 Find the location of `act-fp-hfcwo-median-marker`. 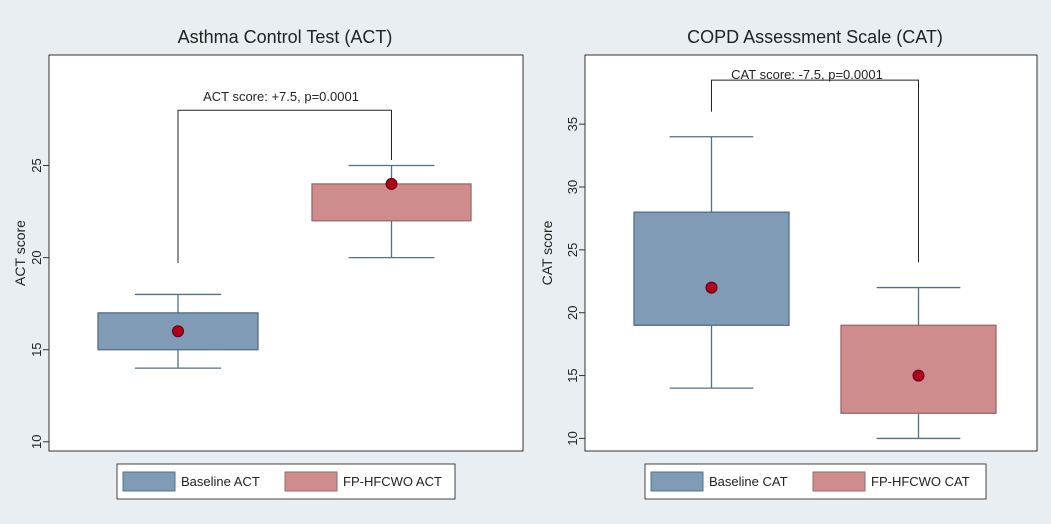

act-fp-hfcwo-median-marker is located at coordinates (391, 183).